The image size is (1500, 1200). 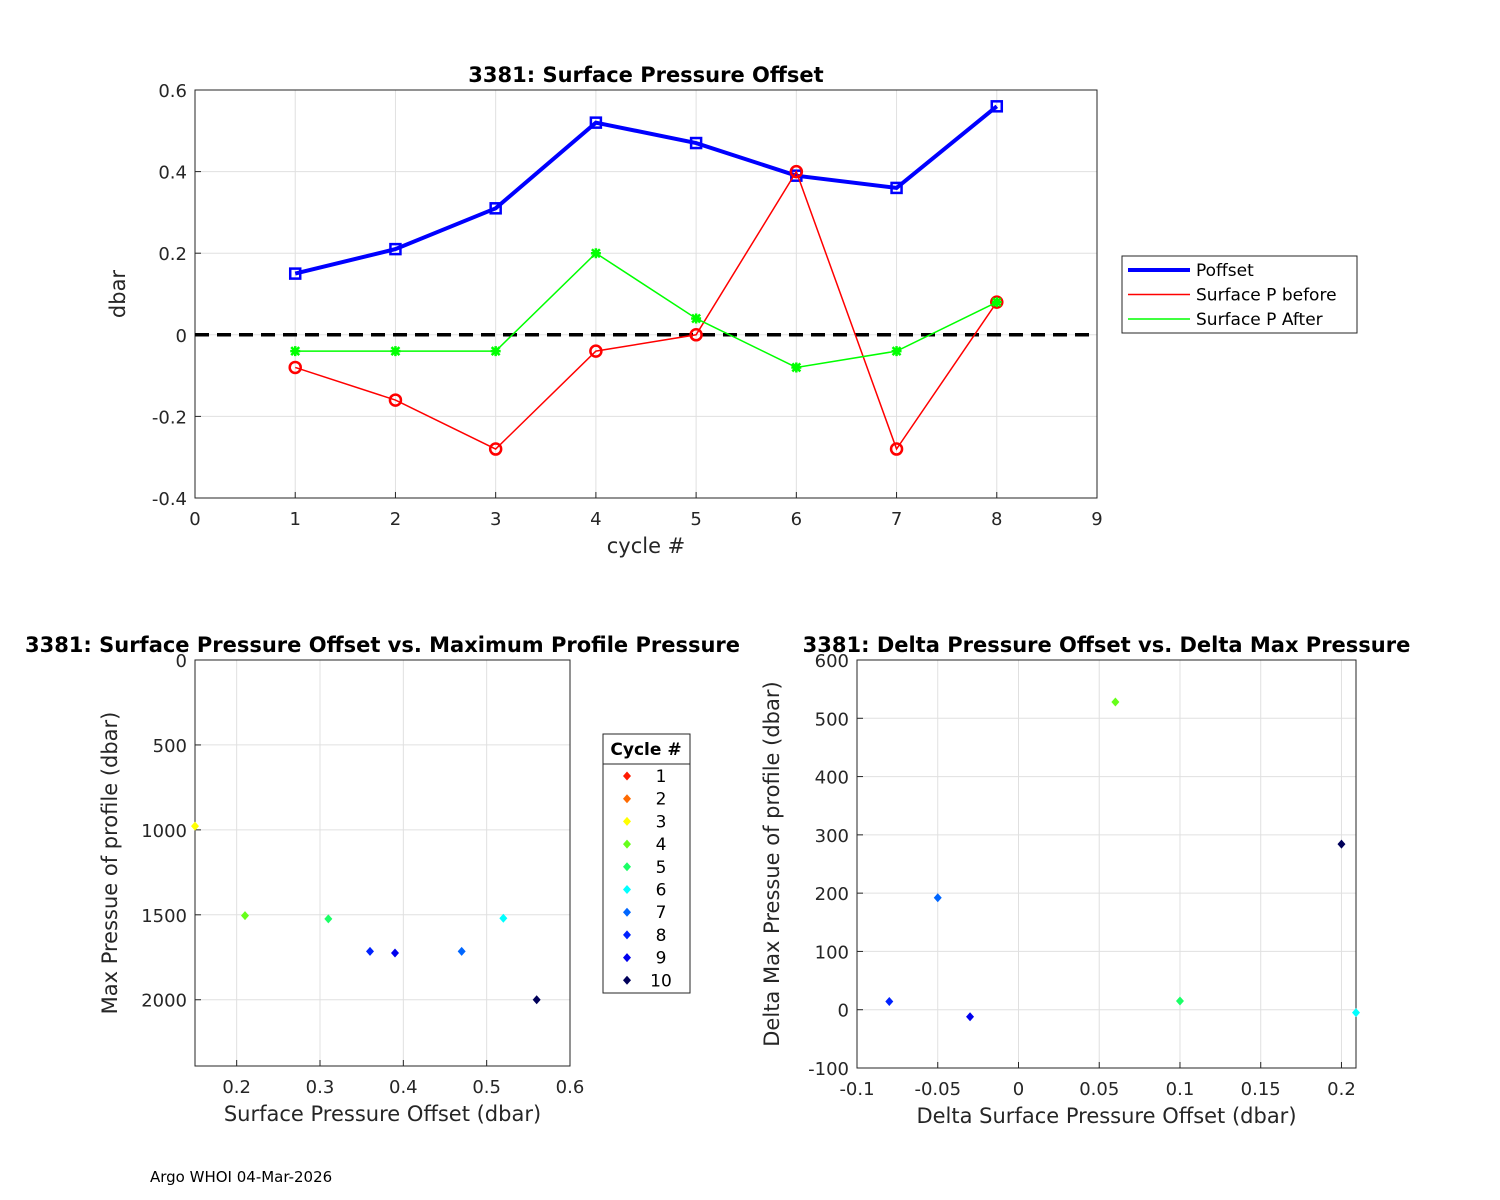 What do you see at coordinates (832, 894) in the screenshot?
I see `y-tick-label: 200` at bounding box center [832, 894].